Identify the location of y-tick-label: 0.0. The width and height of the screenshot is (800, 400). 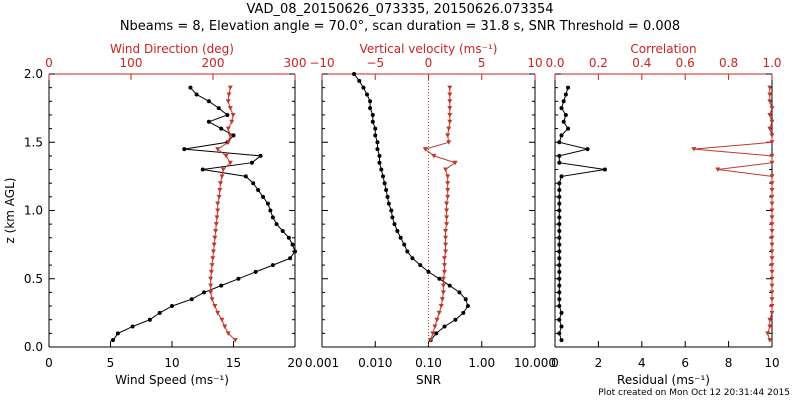
(33, 347).